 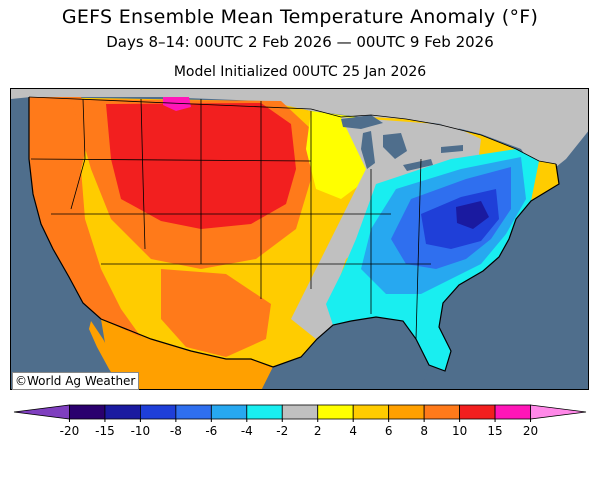 What do you see at coordinates (424, 431) in the screenshot?
I see `legend-label: 8` at bounding box center [424, 431].